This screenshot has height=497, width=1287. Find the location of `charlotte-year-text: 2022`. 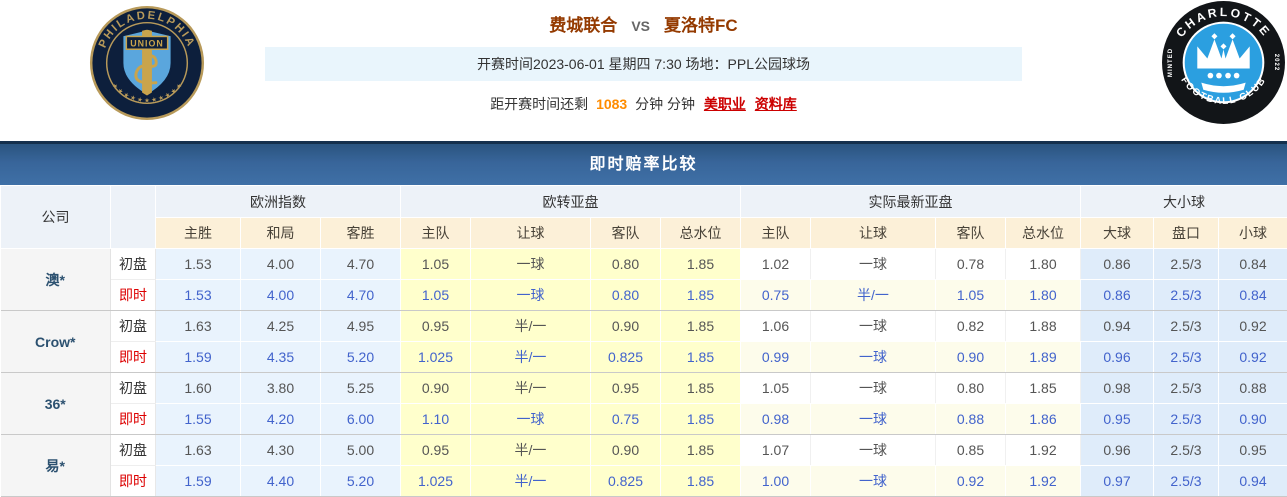

charlotte-year-text: 2022 is located at coordinates (1276, 62).